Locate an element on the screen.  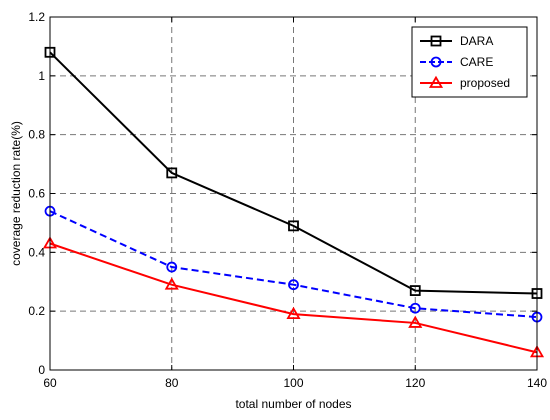
legend-marker-dara is located at coordinates (436, 41).